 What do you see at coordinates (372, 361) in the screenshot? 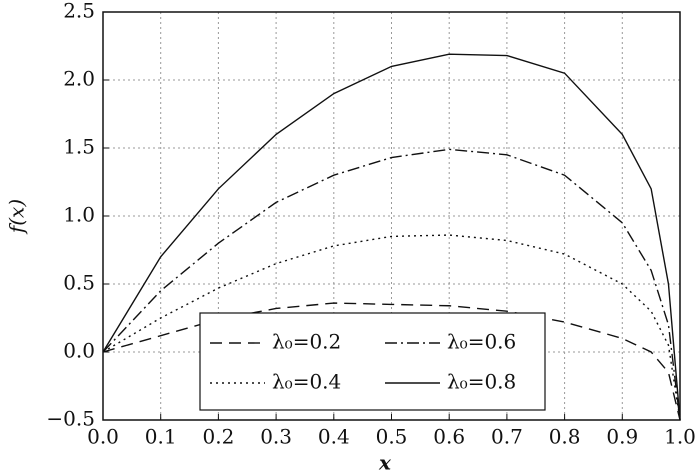
I see `legend-box` at bounding box center [372, 361].